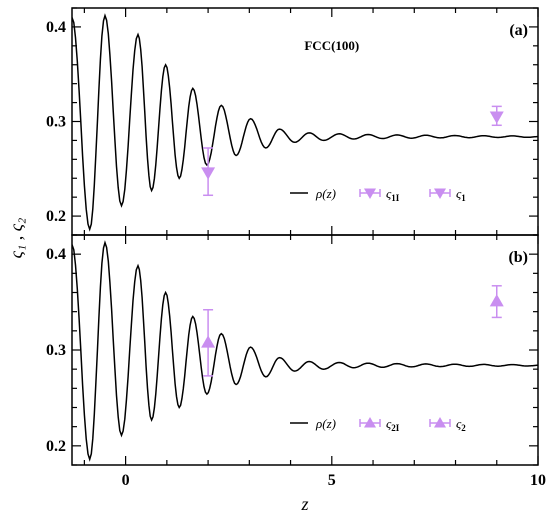 The width and height of the screenshot is (550, 521). What do you see at coordinates (126, 480) in the screenshot?
I see `x-tick-label: 0` at bounding box center [126, 480].